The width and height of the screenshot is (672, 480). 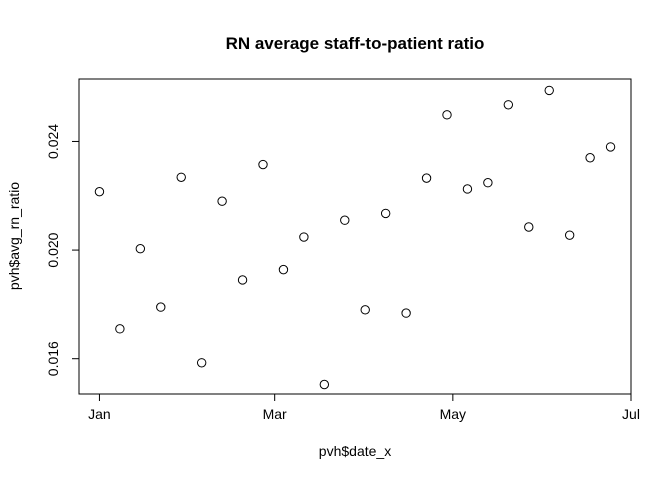 What do you see at coordinates (453, 414) in the screenshot?
I see `x-tick-label: May` at bounding box center [453, 414].